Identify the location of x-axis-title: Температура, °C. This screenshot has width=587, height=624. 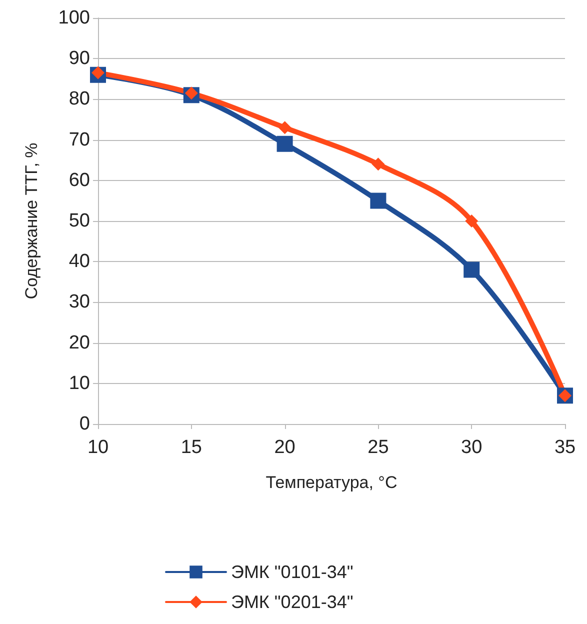
(332, 482).